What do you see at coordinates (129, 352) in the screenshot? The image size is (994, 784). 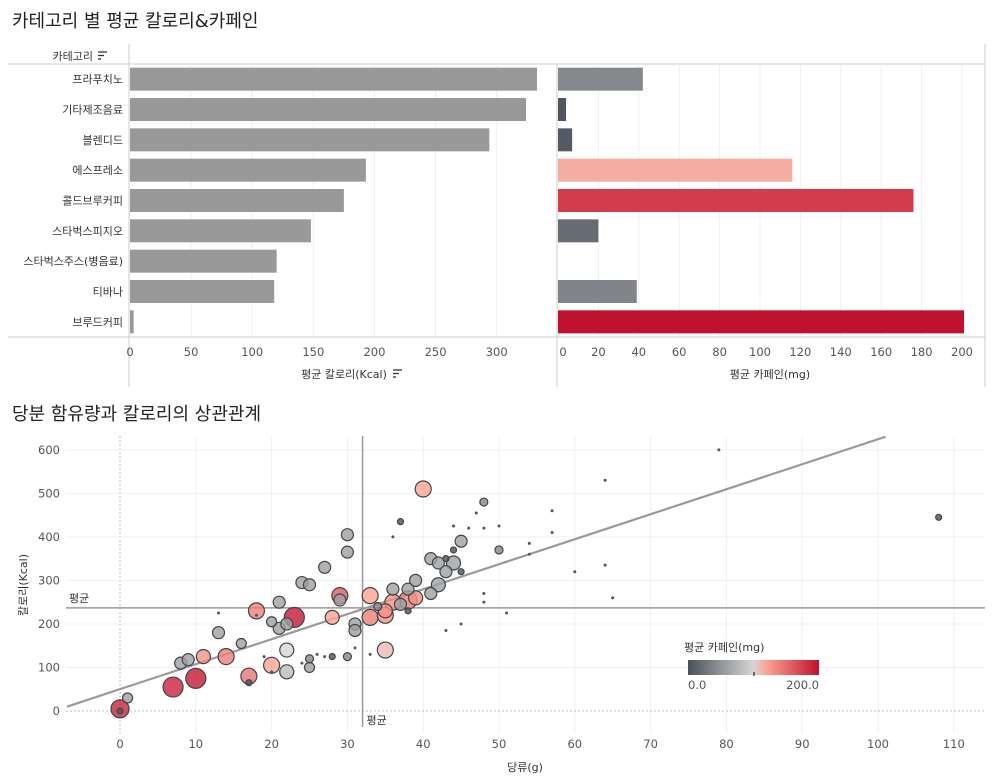 I see `calorie-tick-0: 0` at bounding box center [129, 352].